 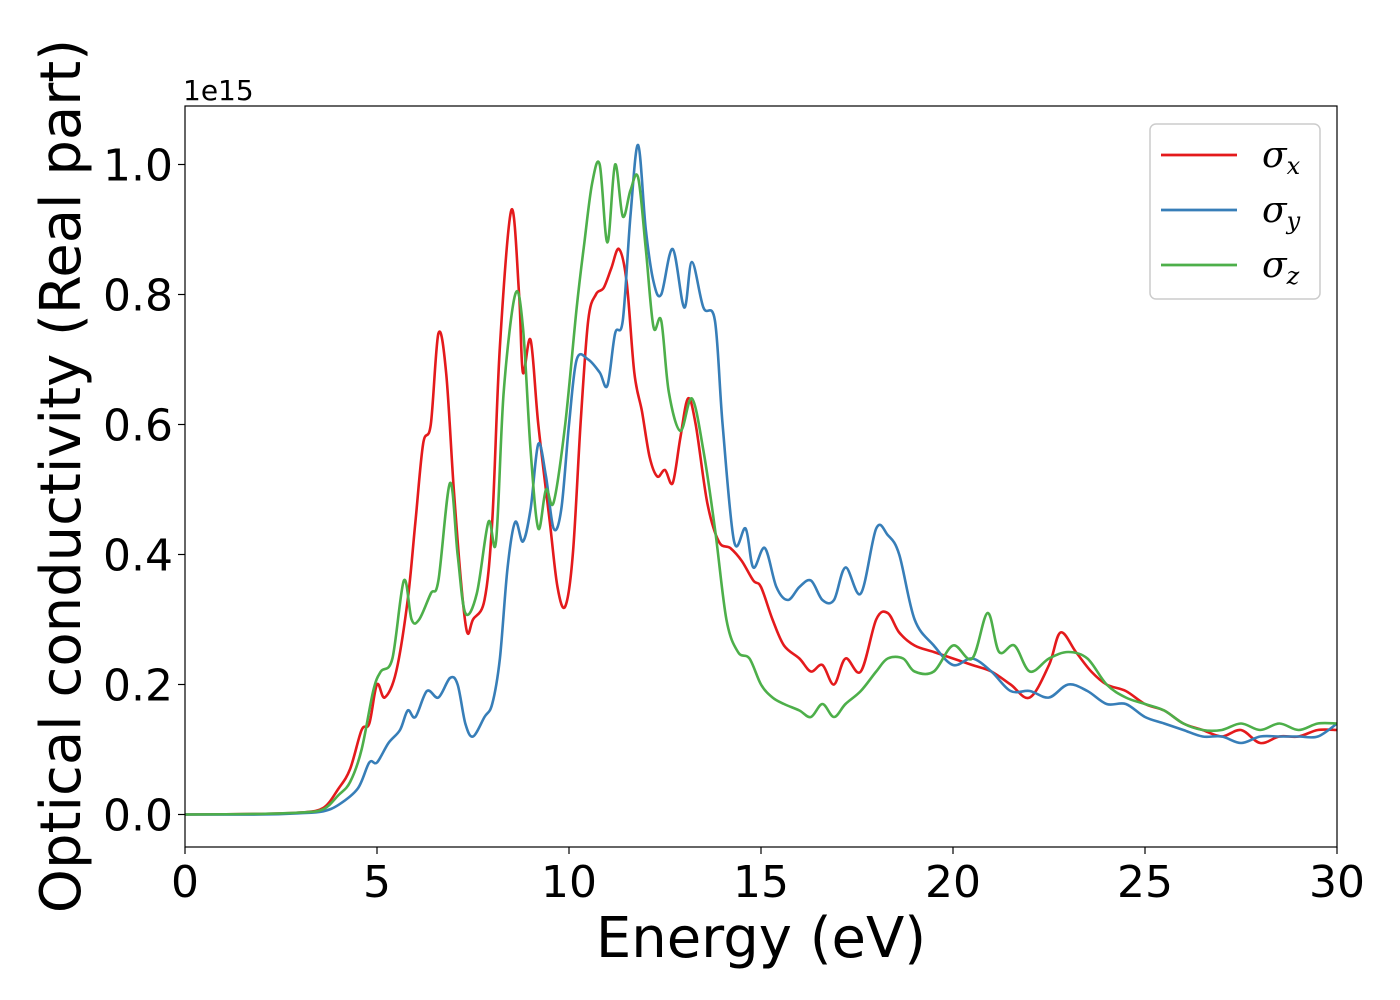 What do you see at coordinates (218, 90) in the screenshot?
I see `y-offset-label: 1e15` at bounding box center [218, 90].